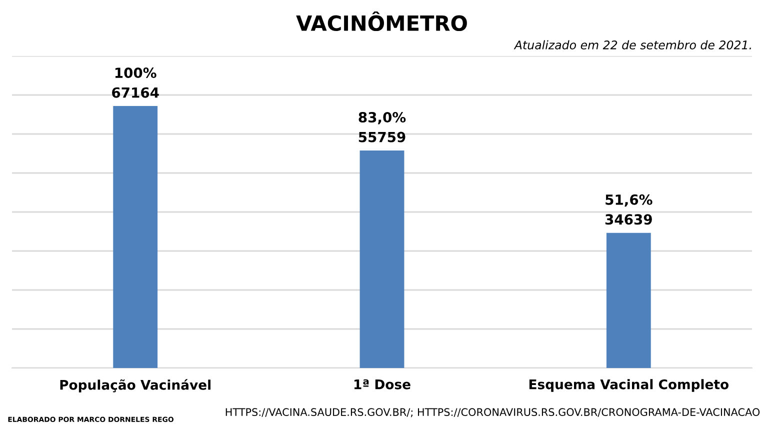 Image resolution: width=764 pixels, height=434 pixels. I want to click on data-label: 51,6% 34639, so click(628, 209).